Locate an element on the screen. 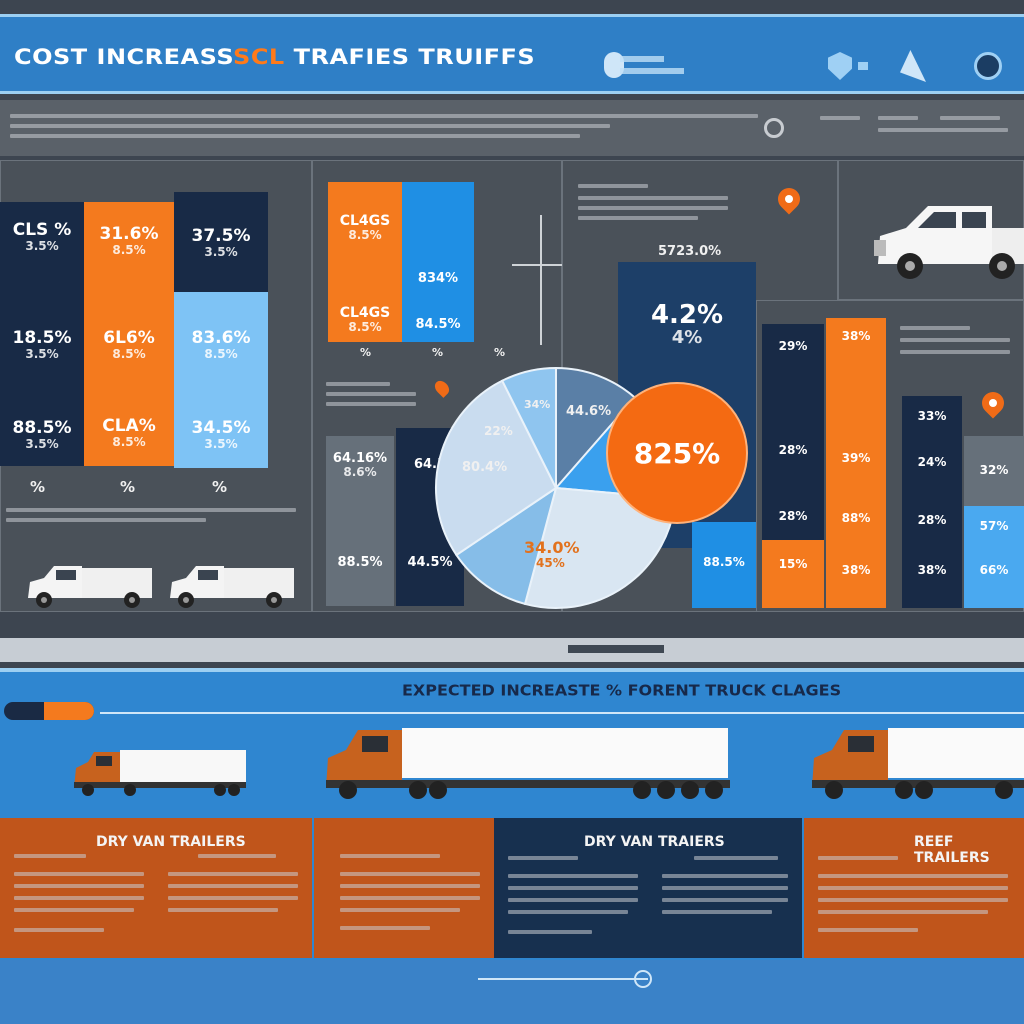 The image size is (1024, 1024). bar-label: 57% is located at coordinates (994, 526).